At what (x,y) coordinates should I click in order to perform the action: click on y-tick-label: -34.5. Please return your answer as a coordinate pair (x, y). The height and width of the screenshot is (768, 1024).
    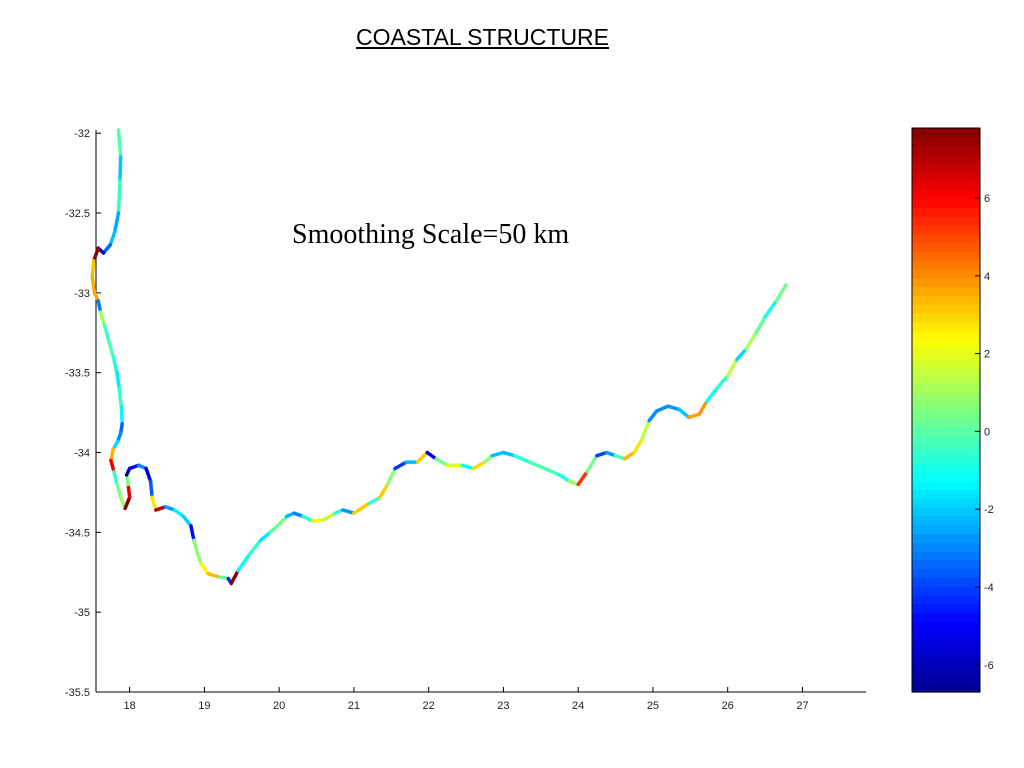
    Looking at the image, I should click on (77, 533).